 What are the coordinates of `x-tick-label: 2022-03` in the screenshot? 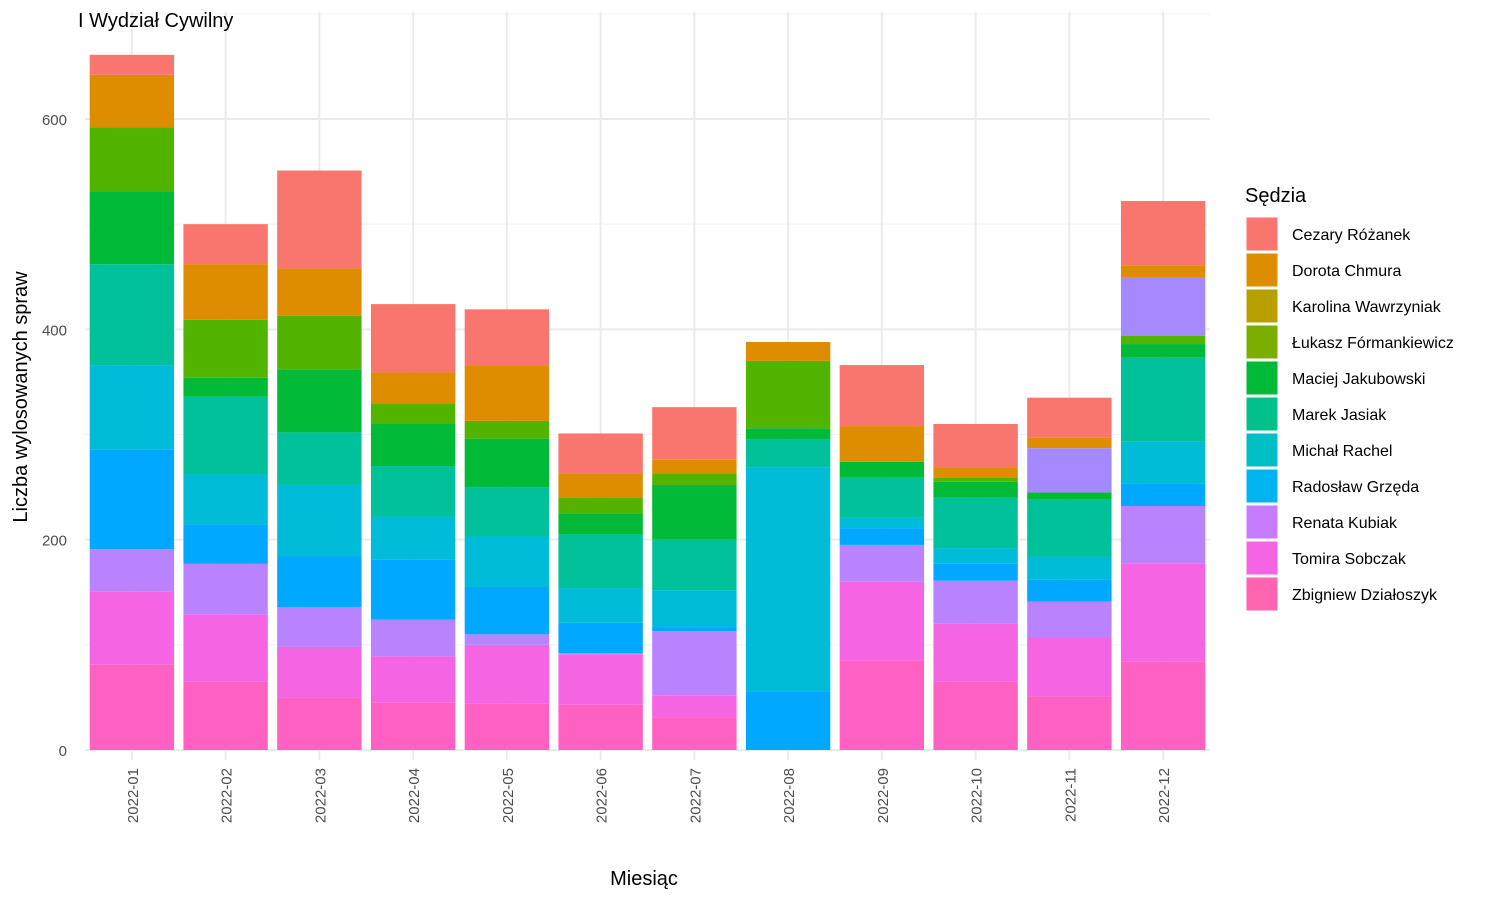 It's located at (320, 795).